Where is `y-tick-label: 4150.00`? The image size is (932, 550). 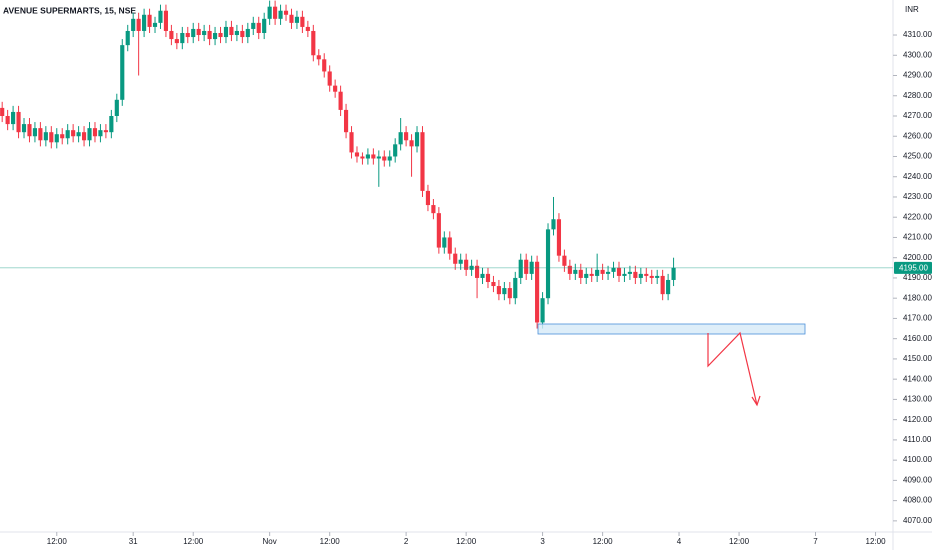 y-tick-label: 4150.00 is located at coordinates (917, 358).